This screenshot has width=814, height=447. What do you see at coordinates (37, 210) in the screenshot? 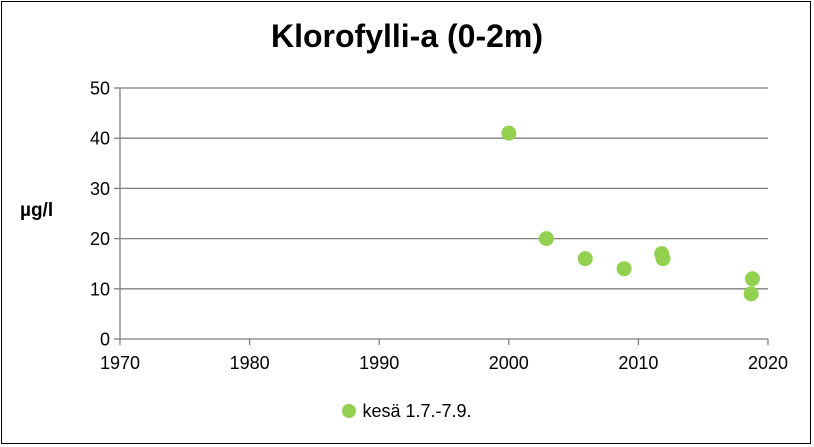
I see `y-axis-label: µg/l` at bounding box center [37, 210].